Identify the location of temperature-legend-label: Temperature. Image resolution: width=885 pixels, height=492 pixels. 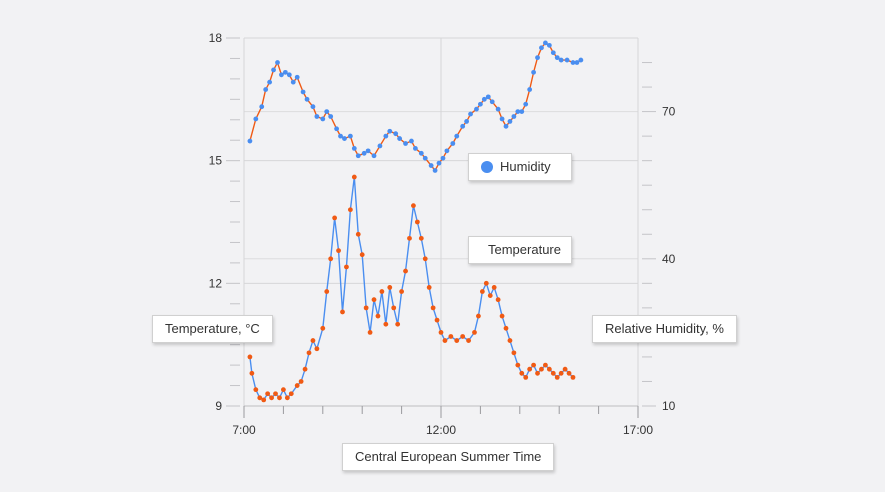
(524, 249).